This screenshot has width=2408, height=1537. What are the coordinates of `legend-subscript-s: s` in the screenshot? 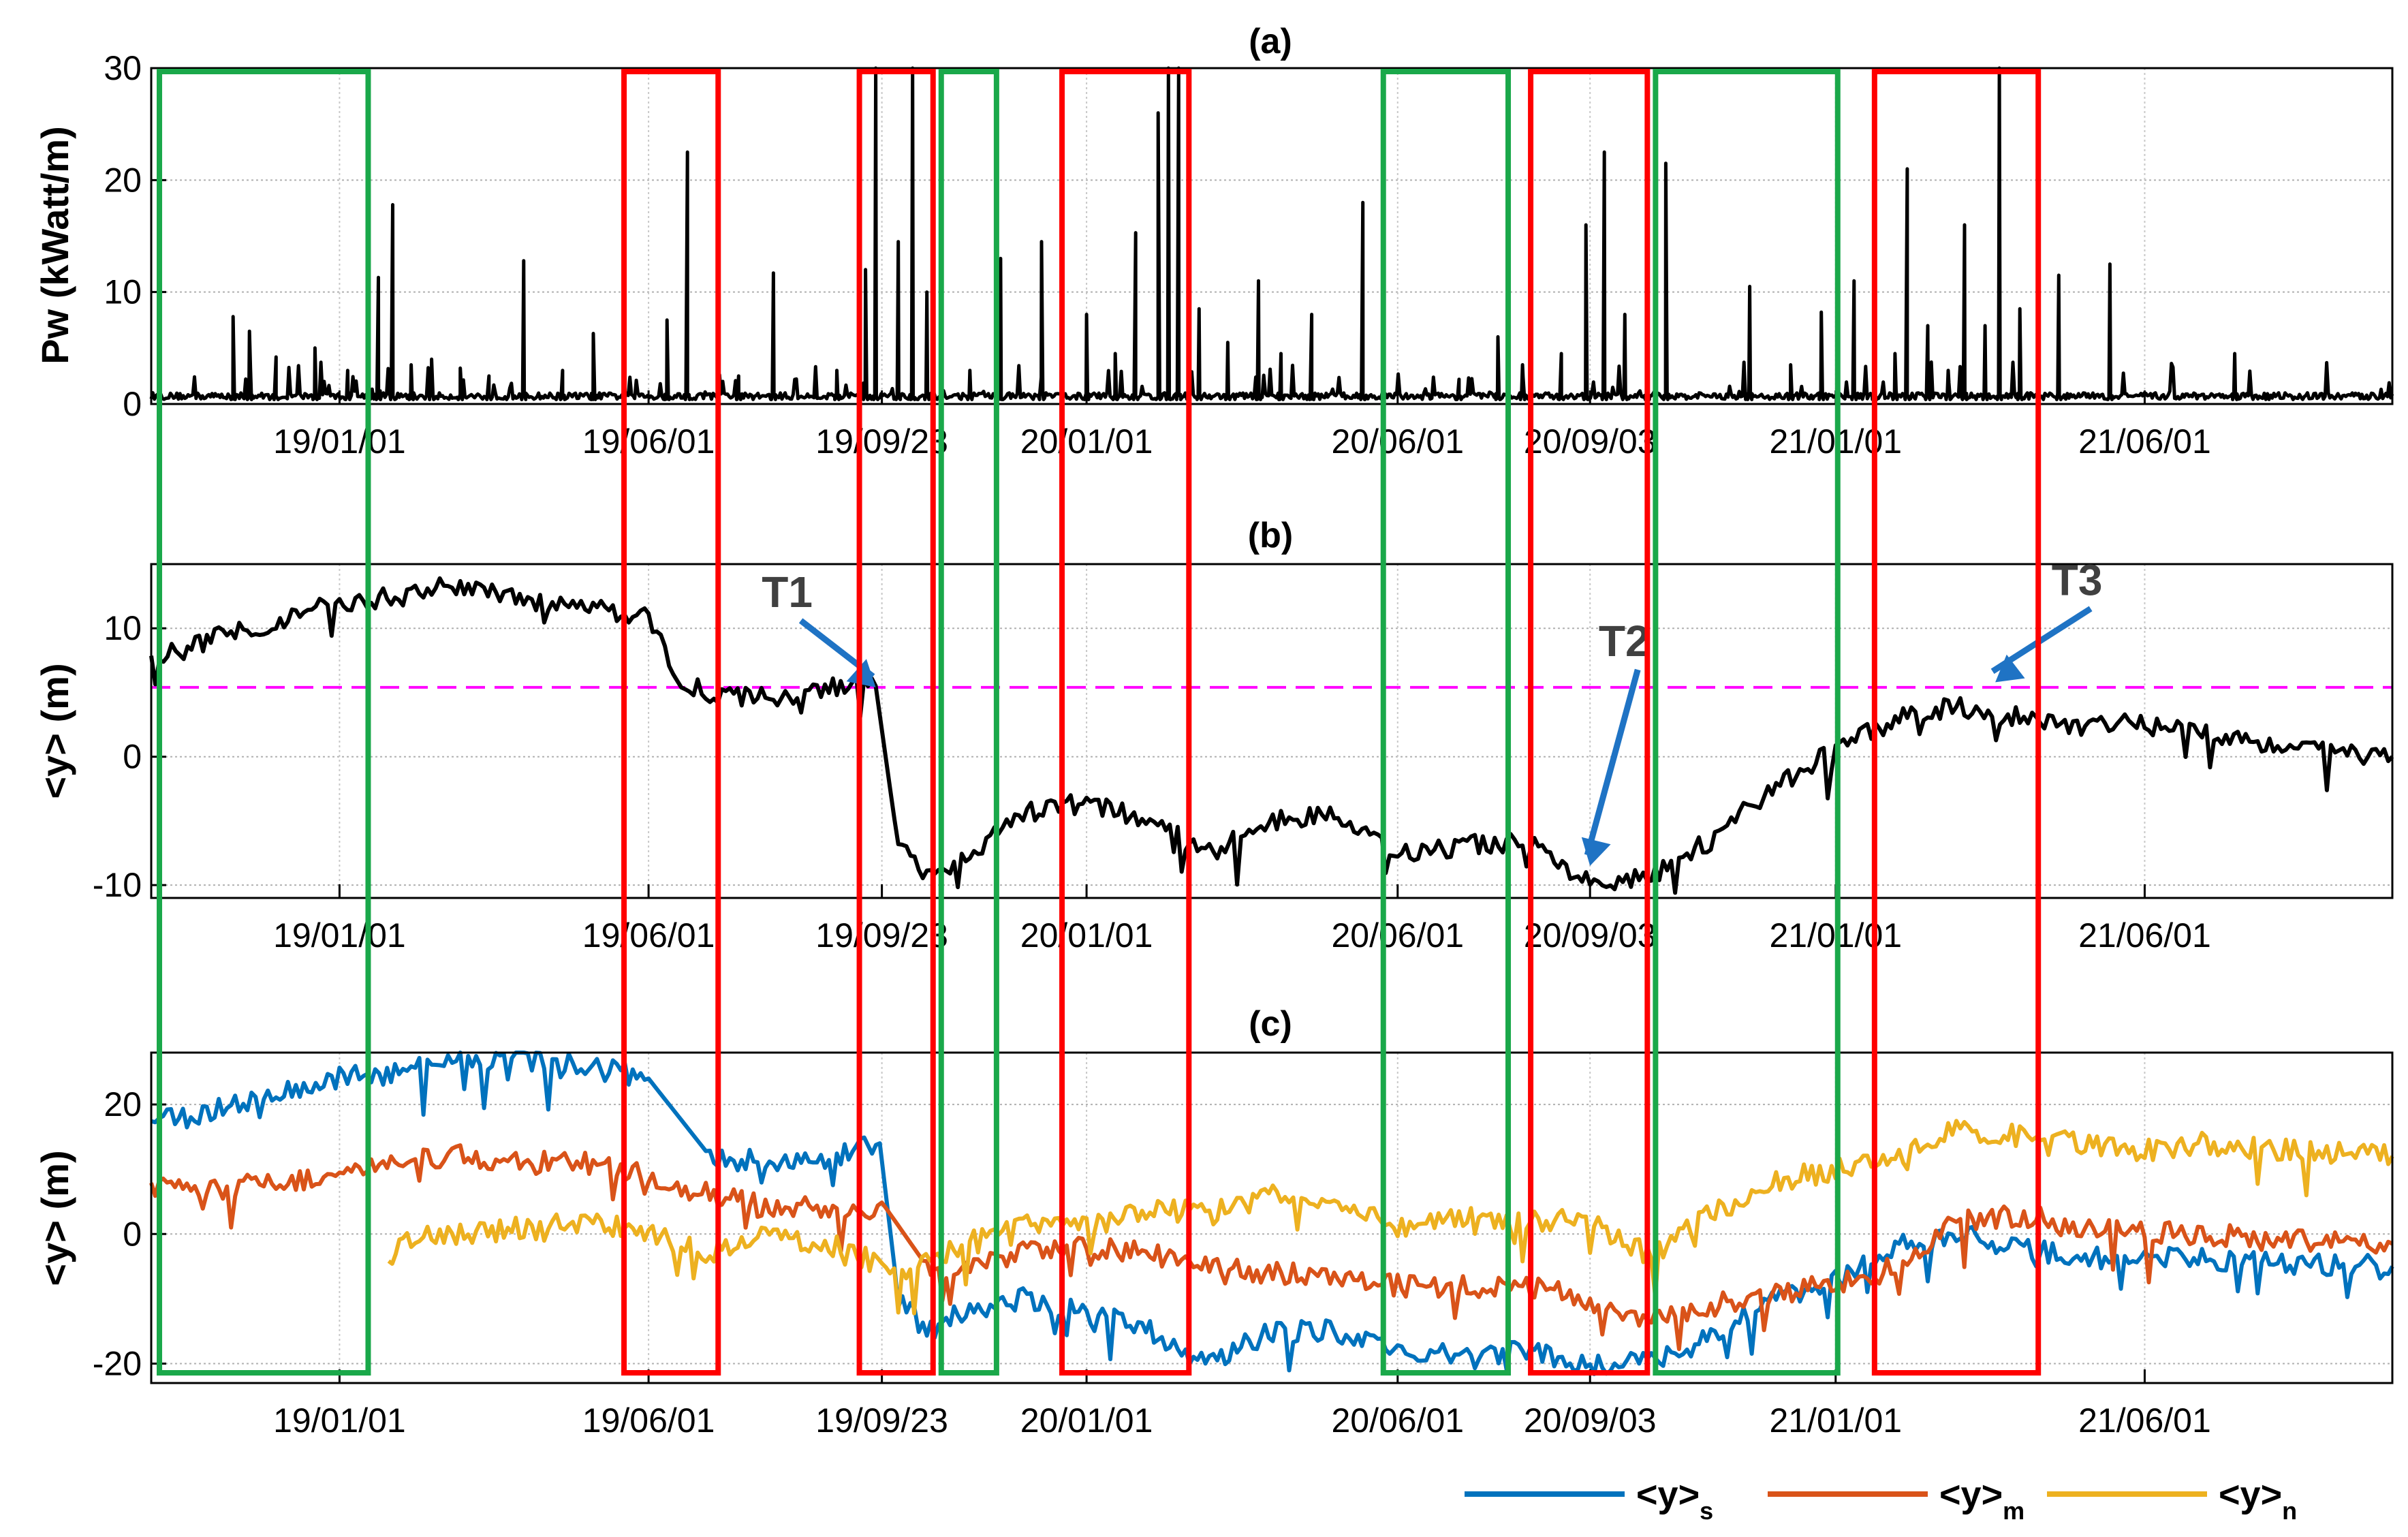 It's located at (1706, 1511).